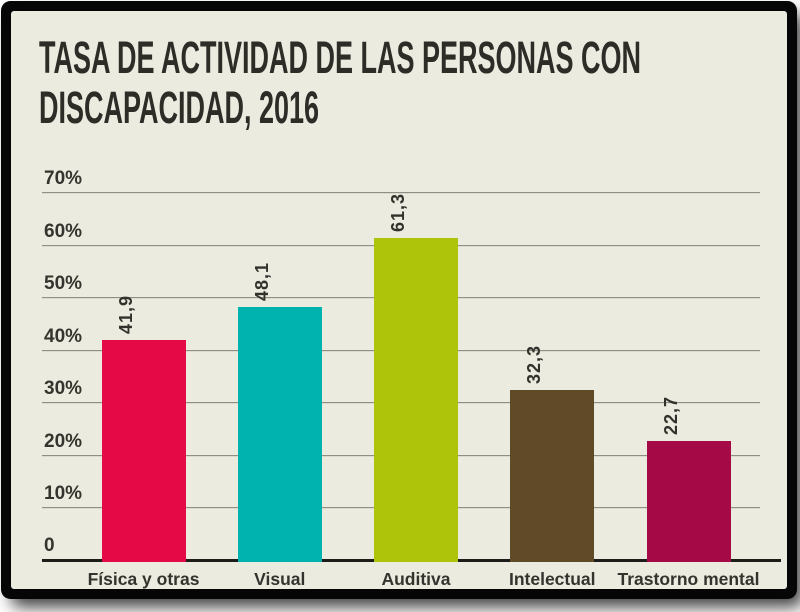 This screenshot has height=612, width=800. Describe the element at coordinates (688, 579) in the screenshot. I see `x-axis-category-label: Trastorno mental` at that location.